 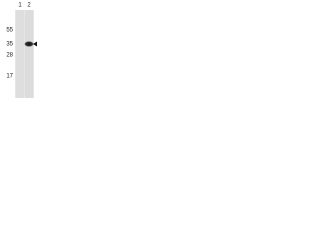 I want to click on marker-label: 55, so click(x=9, y=31).